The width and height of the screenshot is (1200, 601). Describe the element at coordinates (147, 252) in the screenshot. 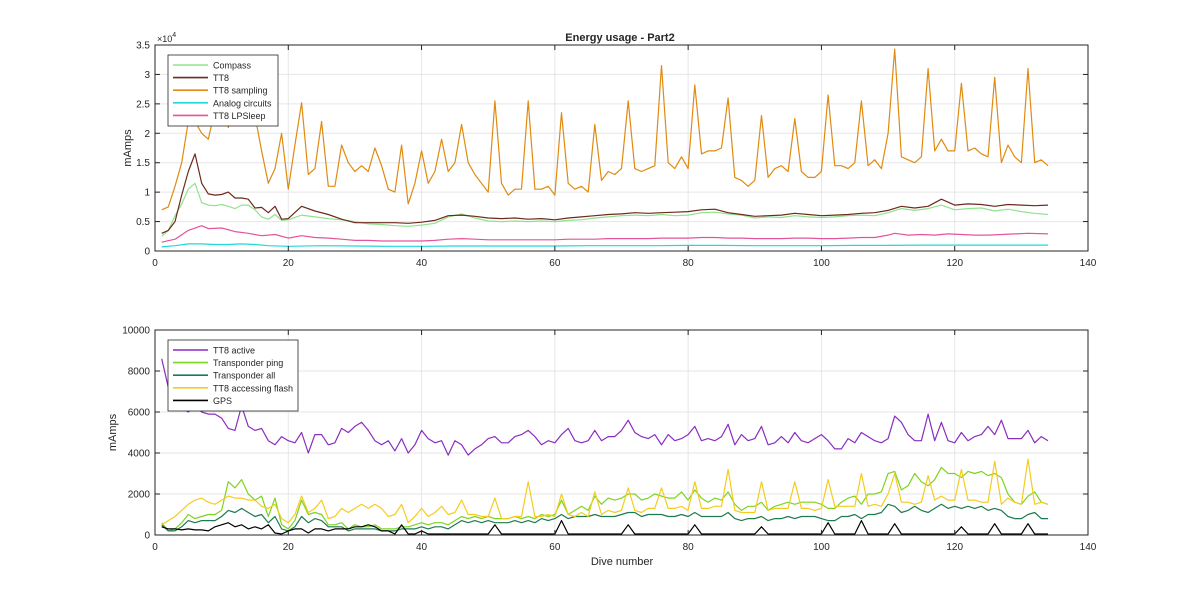

I see `top-y-tick-label: 0` at that location.